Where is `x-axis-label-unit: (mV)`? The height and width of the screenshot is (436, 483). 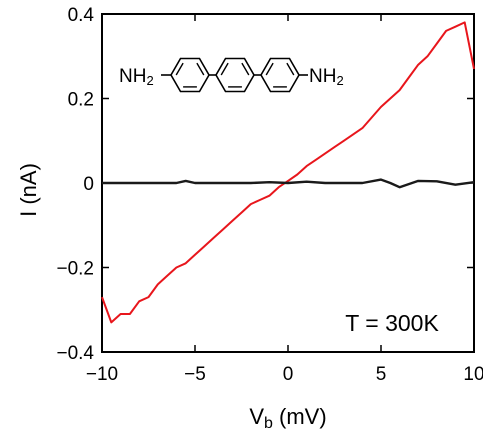
x-axis-label-unit: (mV) is located at coordinates (300, 416).